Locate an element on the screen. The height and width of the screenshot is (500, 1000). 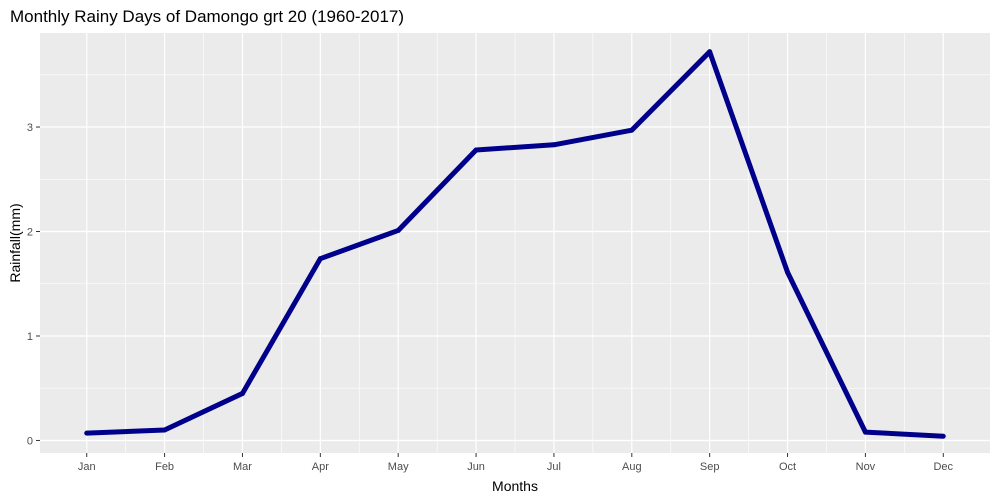
x-tick-label: Oct is located at coordinates (787, 467).